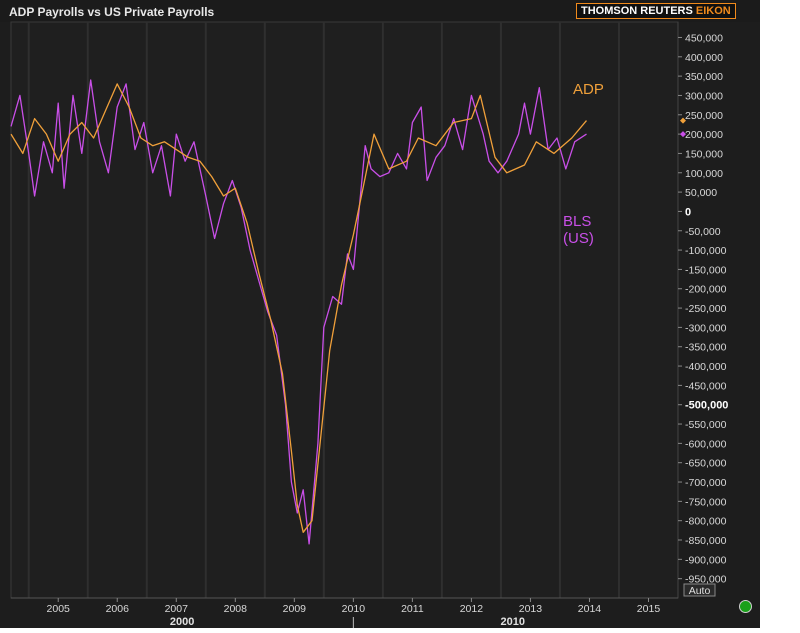 The width and height of the screenshot is (800, 633). What do you see at coordinates (745, 606) in the screenshot?
I see `green-status-dot-icon` at bounding box center [745, 606].